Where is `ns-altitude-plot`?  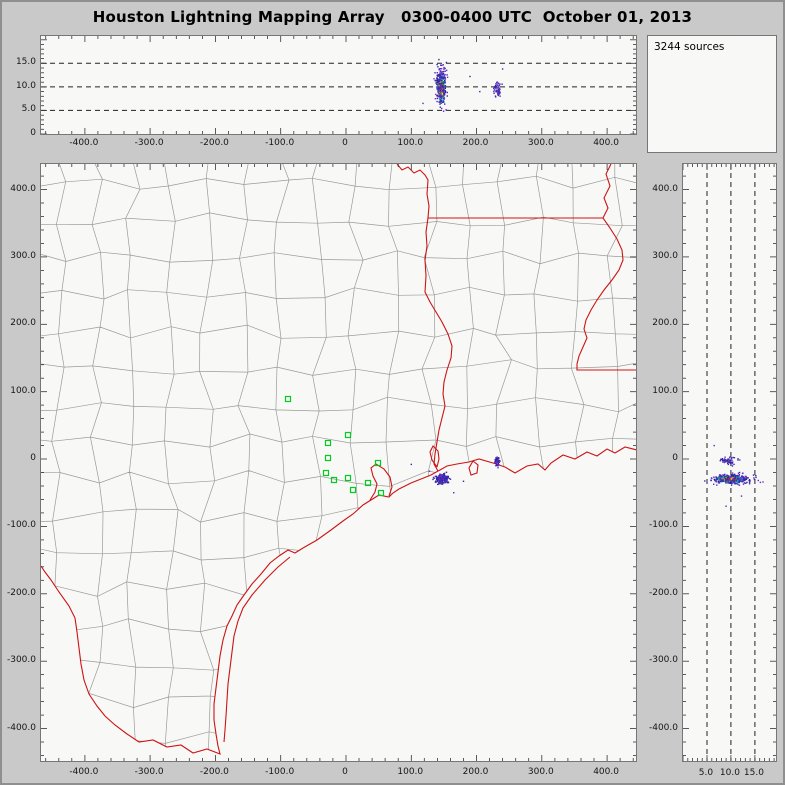 ns-altitude-plot is located at coordinates (729, 462).